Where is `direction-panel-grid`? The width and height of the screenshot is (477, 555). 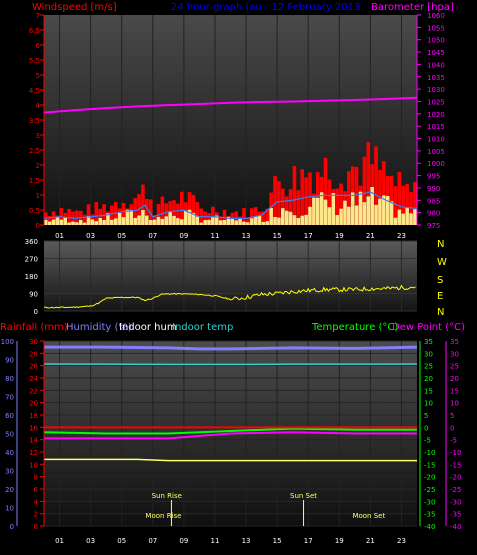
direction-panel-grid is located at coordinates (230, 276).